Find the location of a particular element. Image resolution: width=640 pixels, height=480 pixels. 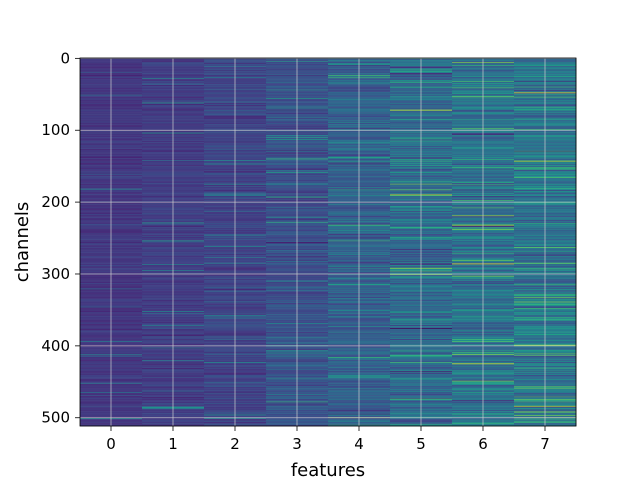

x-tick-label: 6 is located at coordinates (483, 444).